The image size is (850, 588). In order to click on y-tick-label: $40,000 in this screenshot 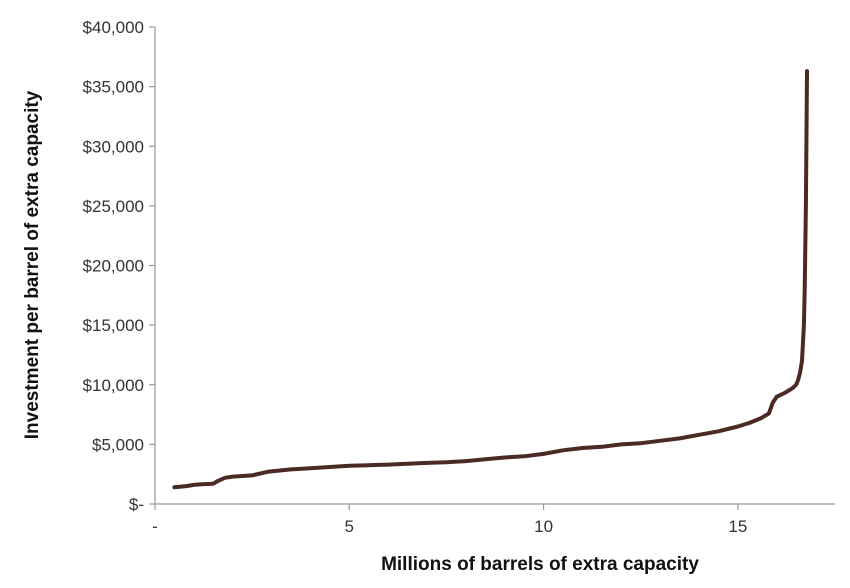, I will do `click(113, 27)`.